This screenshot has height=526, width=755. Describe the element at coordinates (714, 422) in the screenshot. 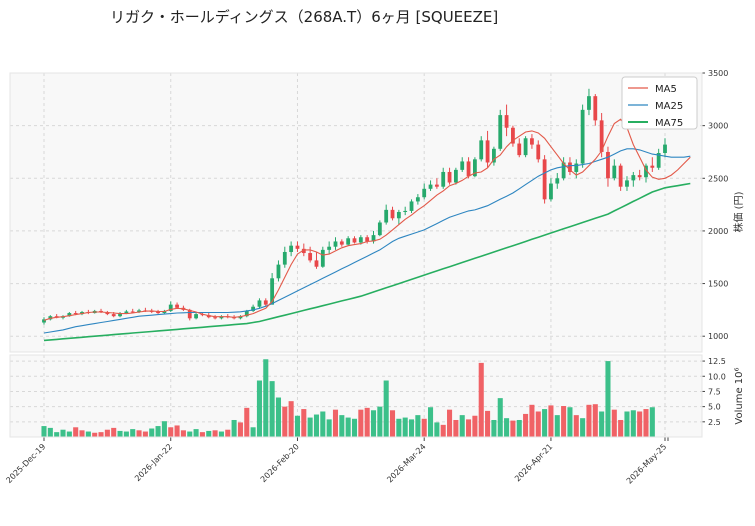

I see `volume-y-tick-label: 2.5` at that location.